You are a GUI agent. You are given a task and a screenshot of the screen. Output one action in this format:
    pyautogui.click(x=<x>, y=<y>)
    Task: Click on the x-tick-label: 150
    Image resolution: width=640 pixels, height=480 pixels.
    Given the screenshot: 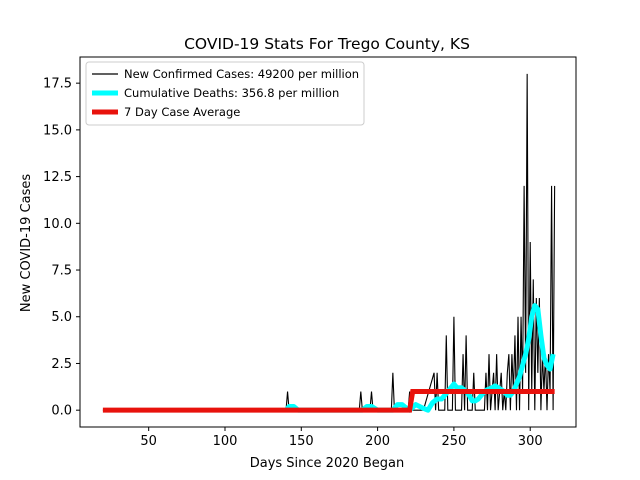 What is the action you would take?
    pyautogui.click(x=301, y=441)
    